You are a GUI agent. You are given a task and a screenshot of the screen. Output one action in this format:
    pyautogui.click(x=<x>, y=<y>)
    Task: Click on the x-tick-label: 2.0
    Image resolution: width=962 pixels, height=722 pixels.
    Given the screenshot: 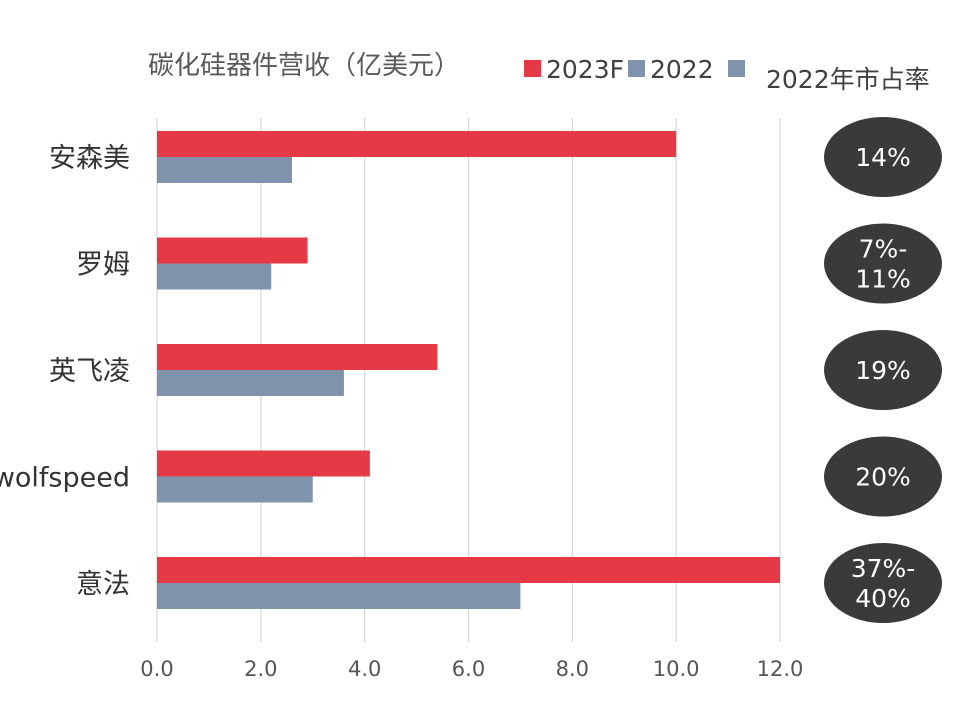 What is the action you would take?
    pyautogui.click(x=260, y=669)
    